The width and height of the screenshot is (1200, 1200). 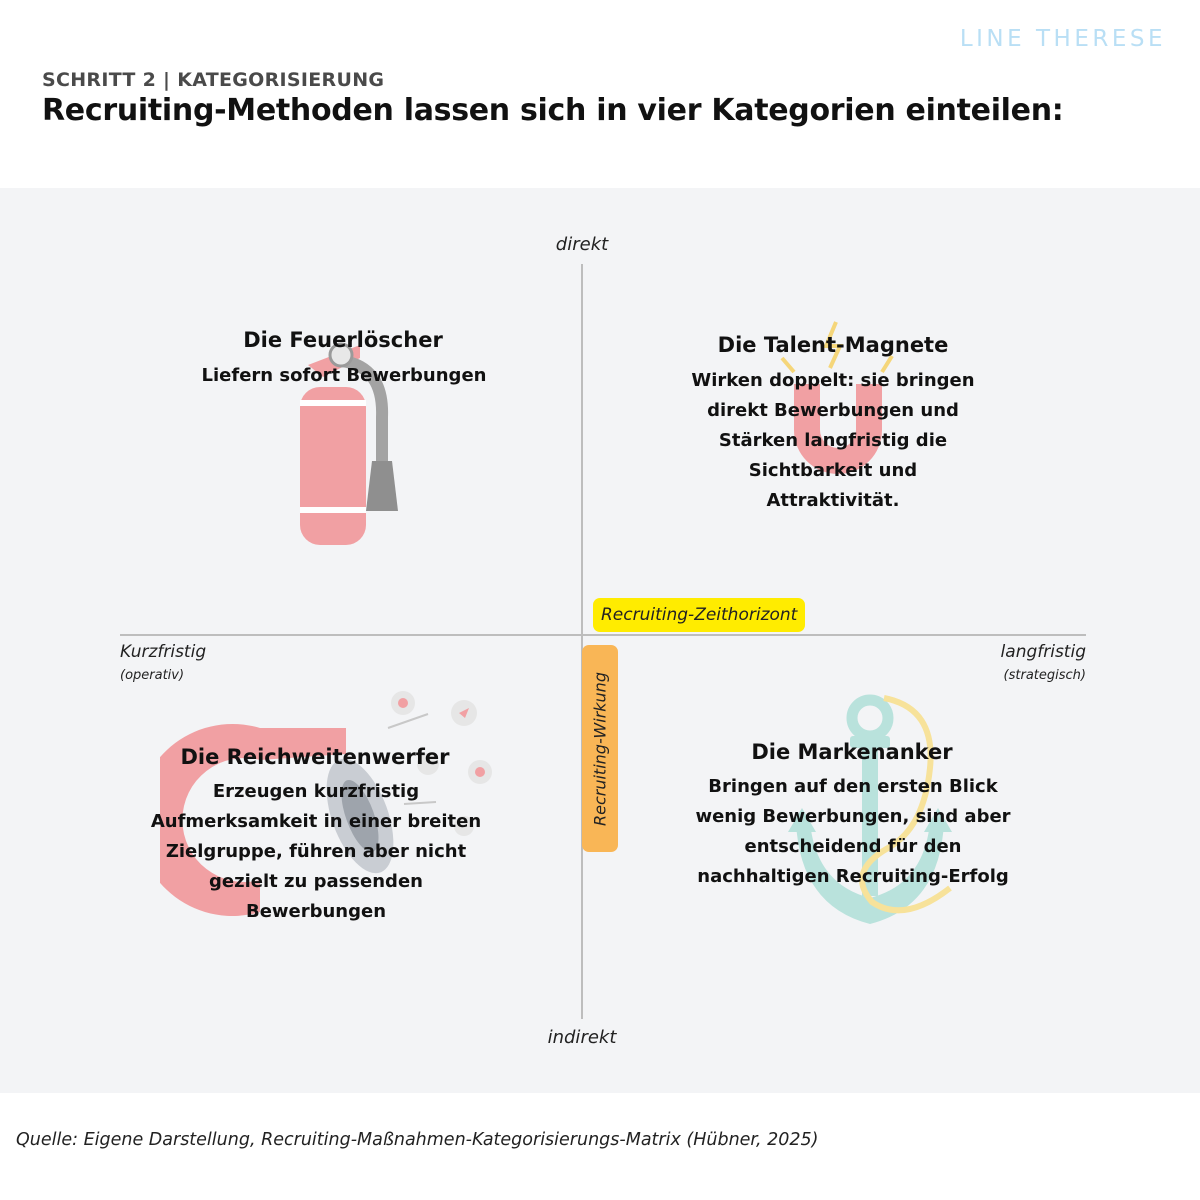 I want to click on badge-zeithorizont: Recruiting-Zeithorizont, so click(x=699, y=615).